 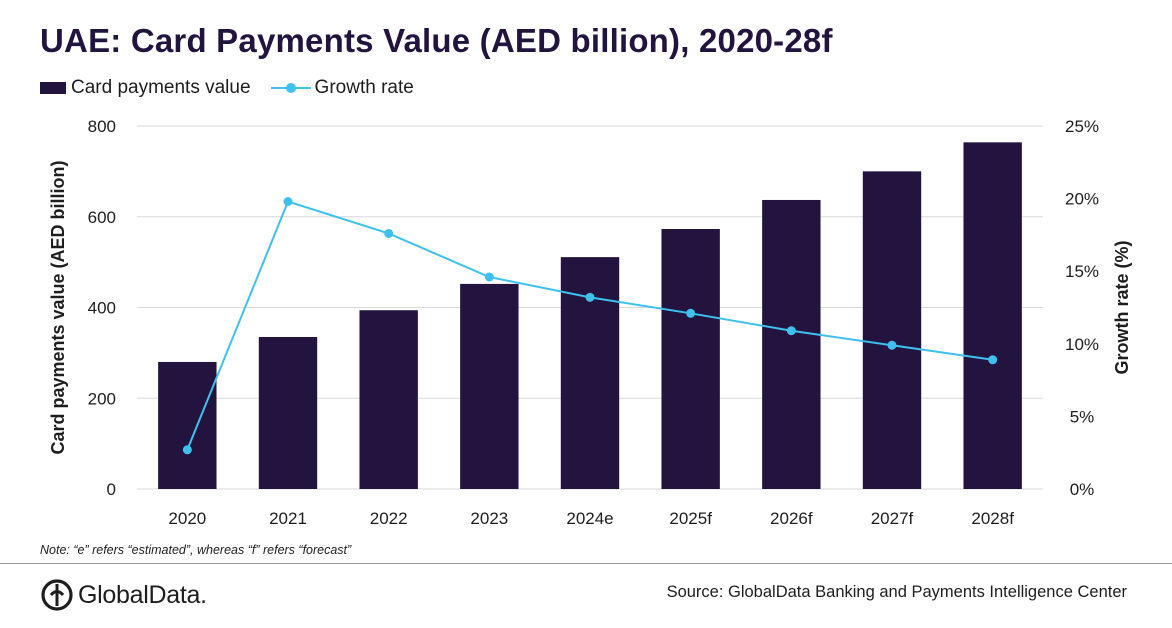 What do you see at coordinates (187, 518) in the screenshot?
I see `x-tick-label: 2020` at bounding box center [187, 518].